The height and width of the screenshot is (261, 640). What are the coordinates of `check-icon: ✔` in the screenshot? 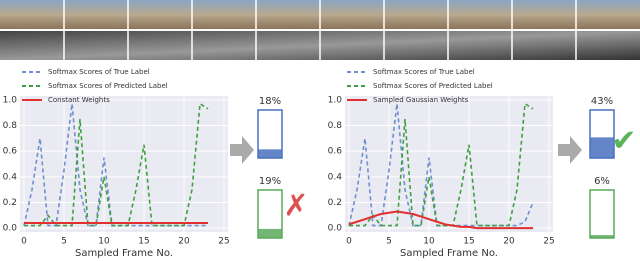 It's located at (623, 141).